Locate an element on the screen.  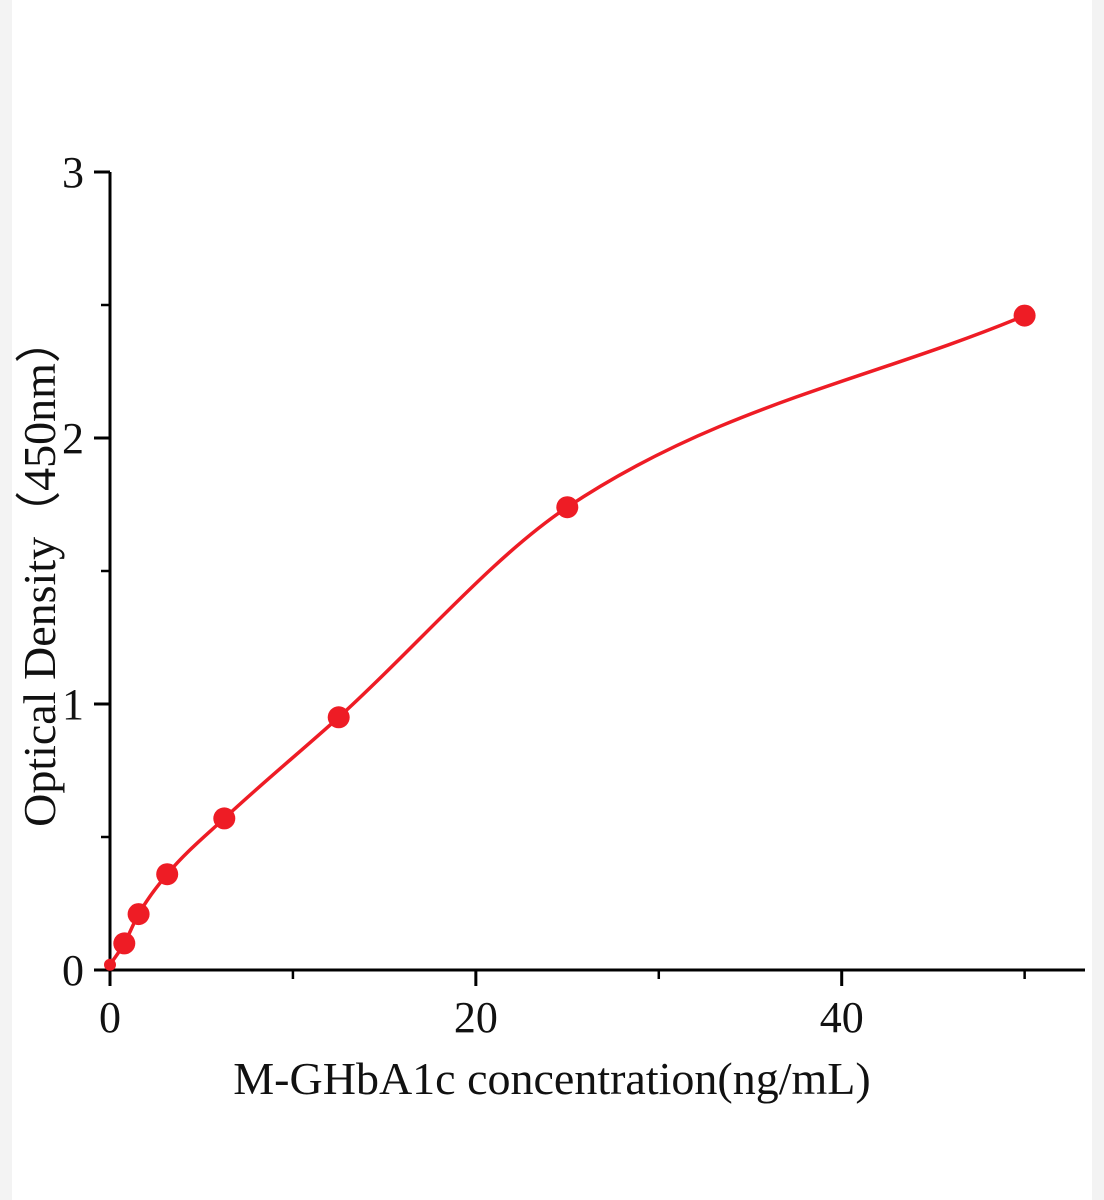
x-tick-label: 0 is located at coordinates (110, 1017).